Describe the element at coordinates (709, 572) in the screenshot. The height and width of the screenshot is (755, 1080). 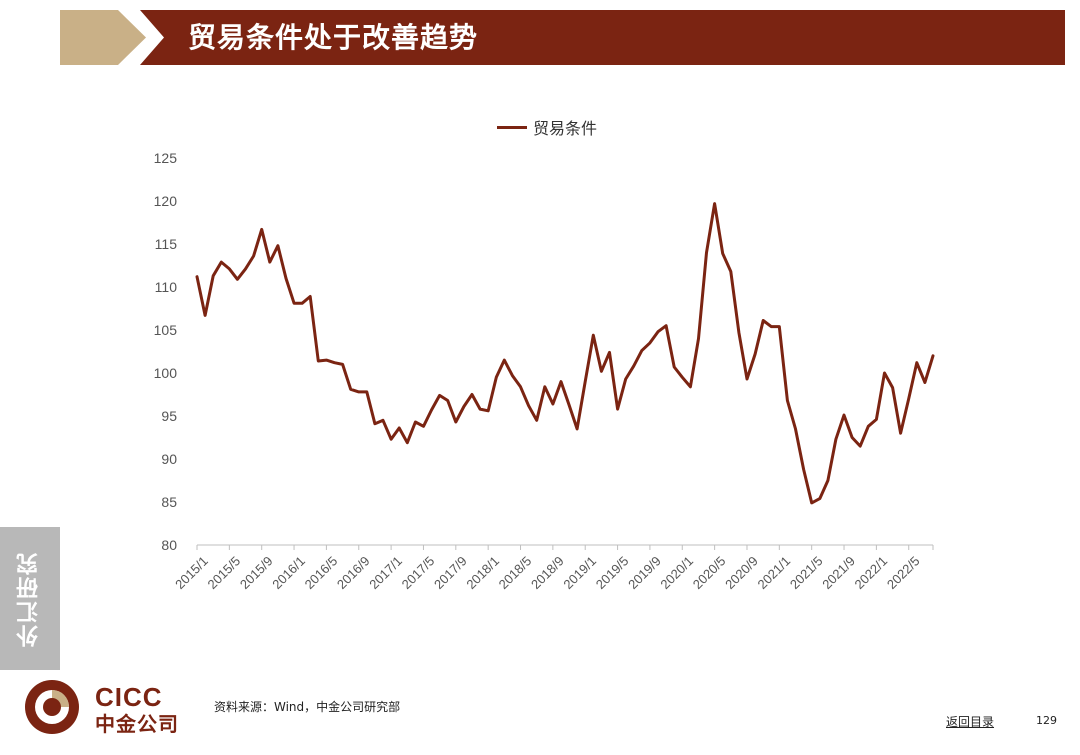
I see `x-tick-label: 2020/5` at that location.